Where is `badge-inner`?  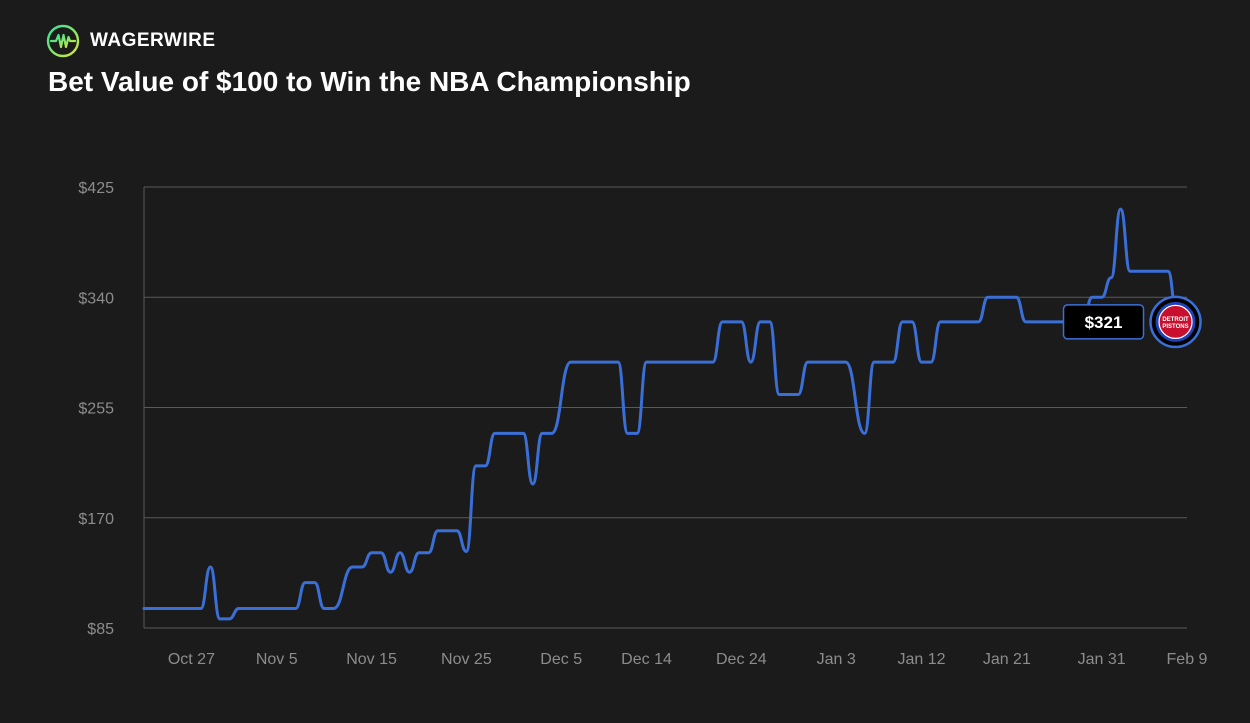
badge-inner is located at coordinates (1175, 321).